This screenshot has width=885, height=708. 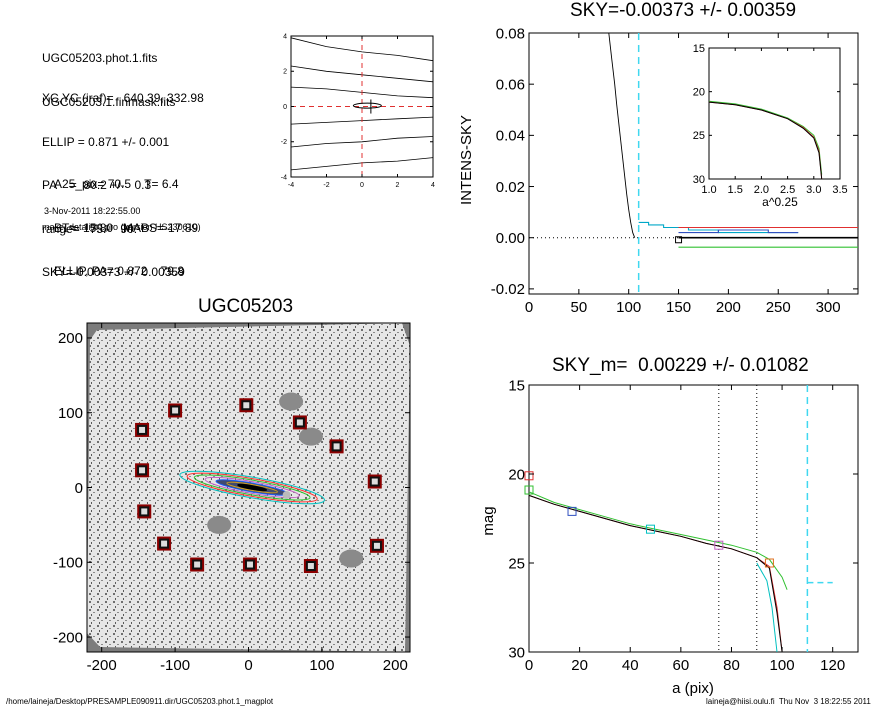 I want to click on image-title: UGC05203, so click(x=246, y=306).